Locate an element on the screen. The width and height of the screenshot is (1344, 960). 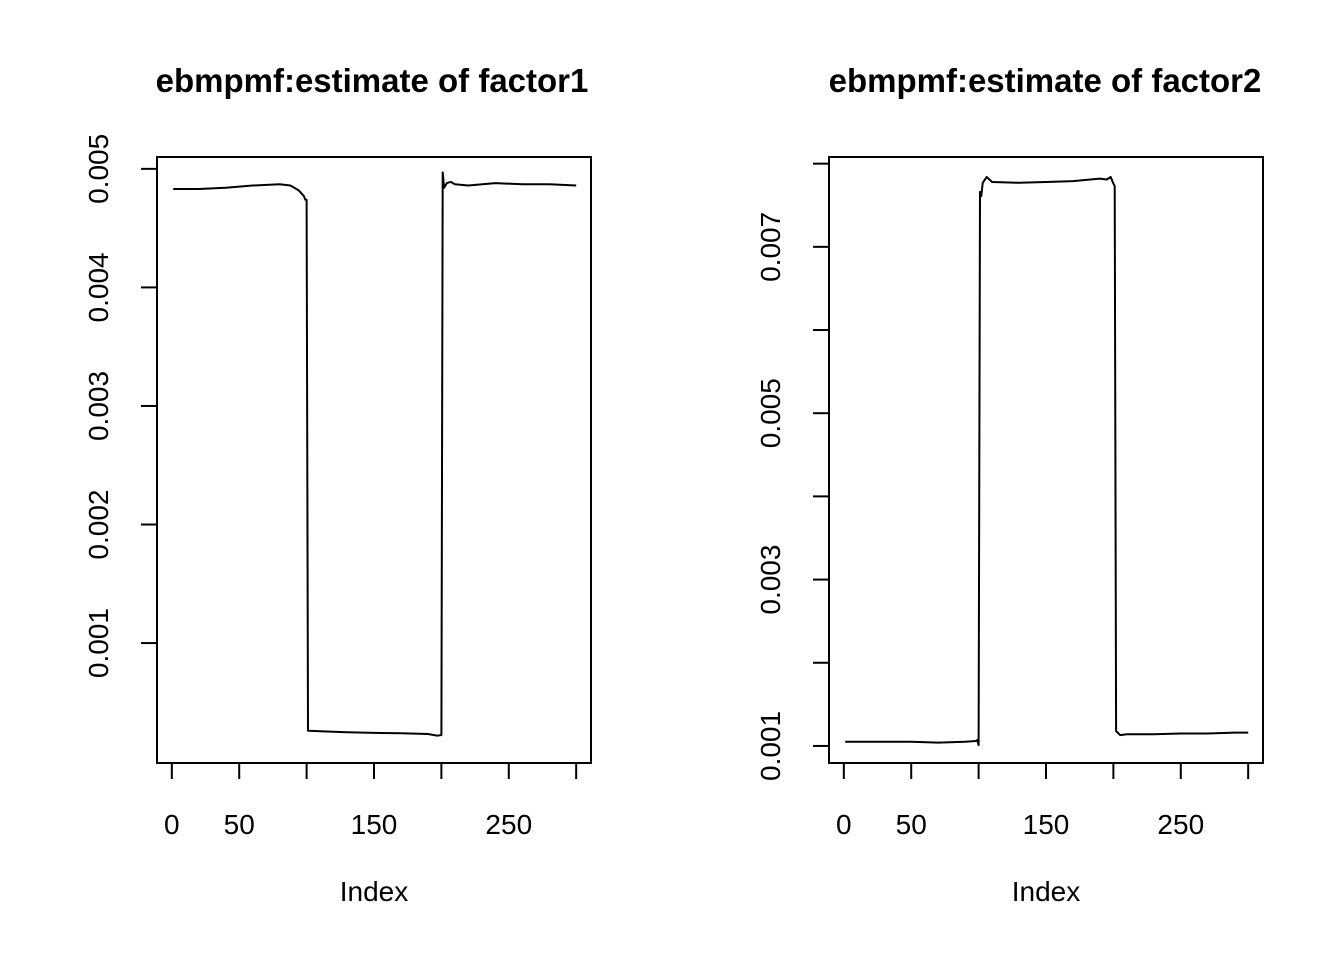
y-tick-label: 0.002 is located at coordinates (98, 524).